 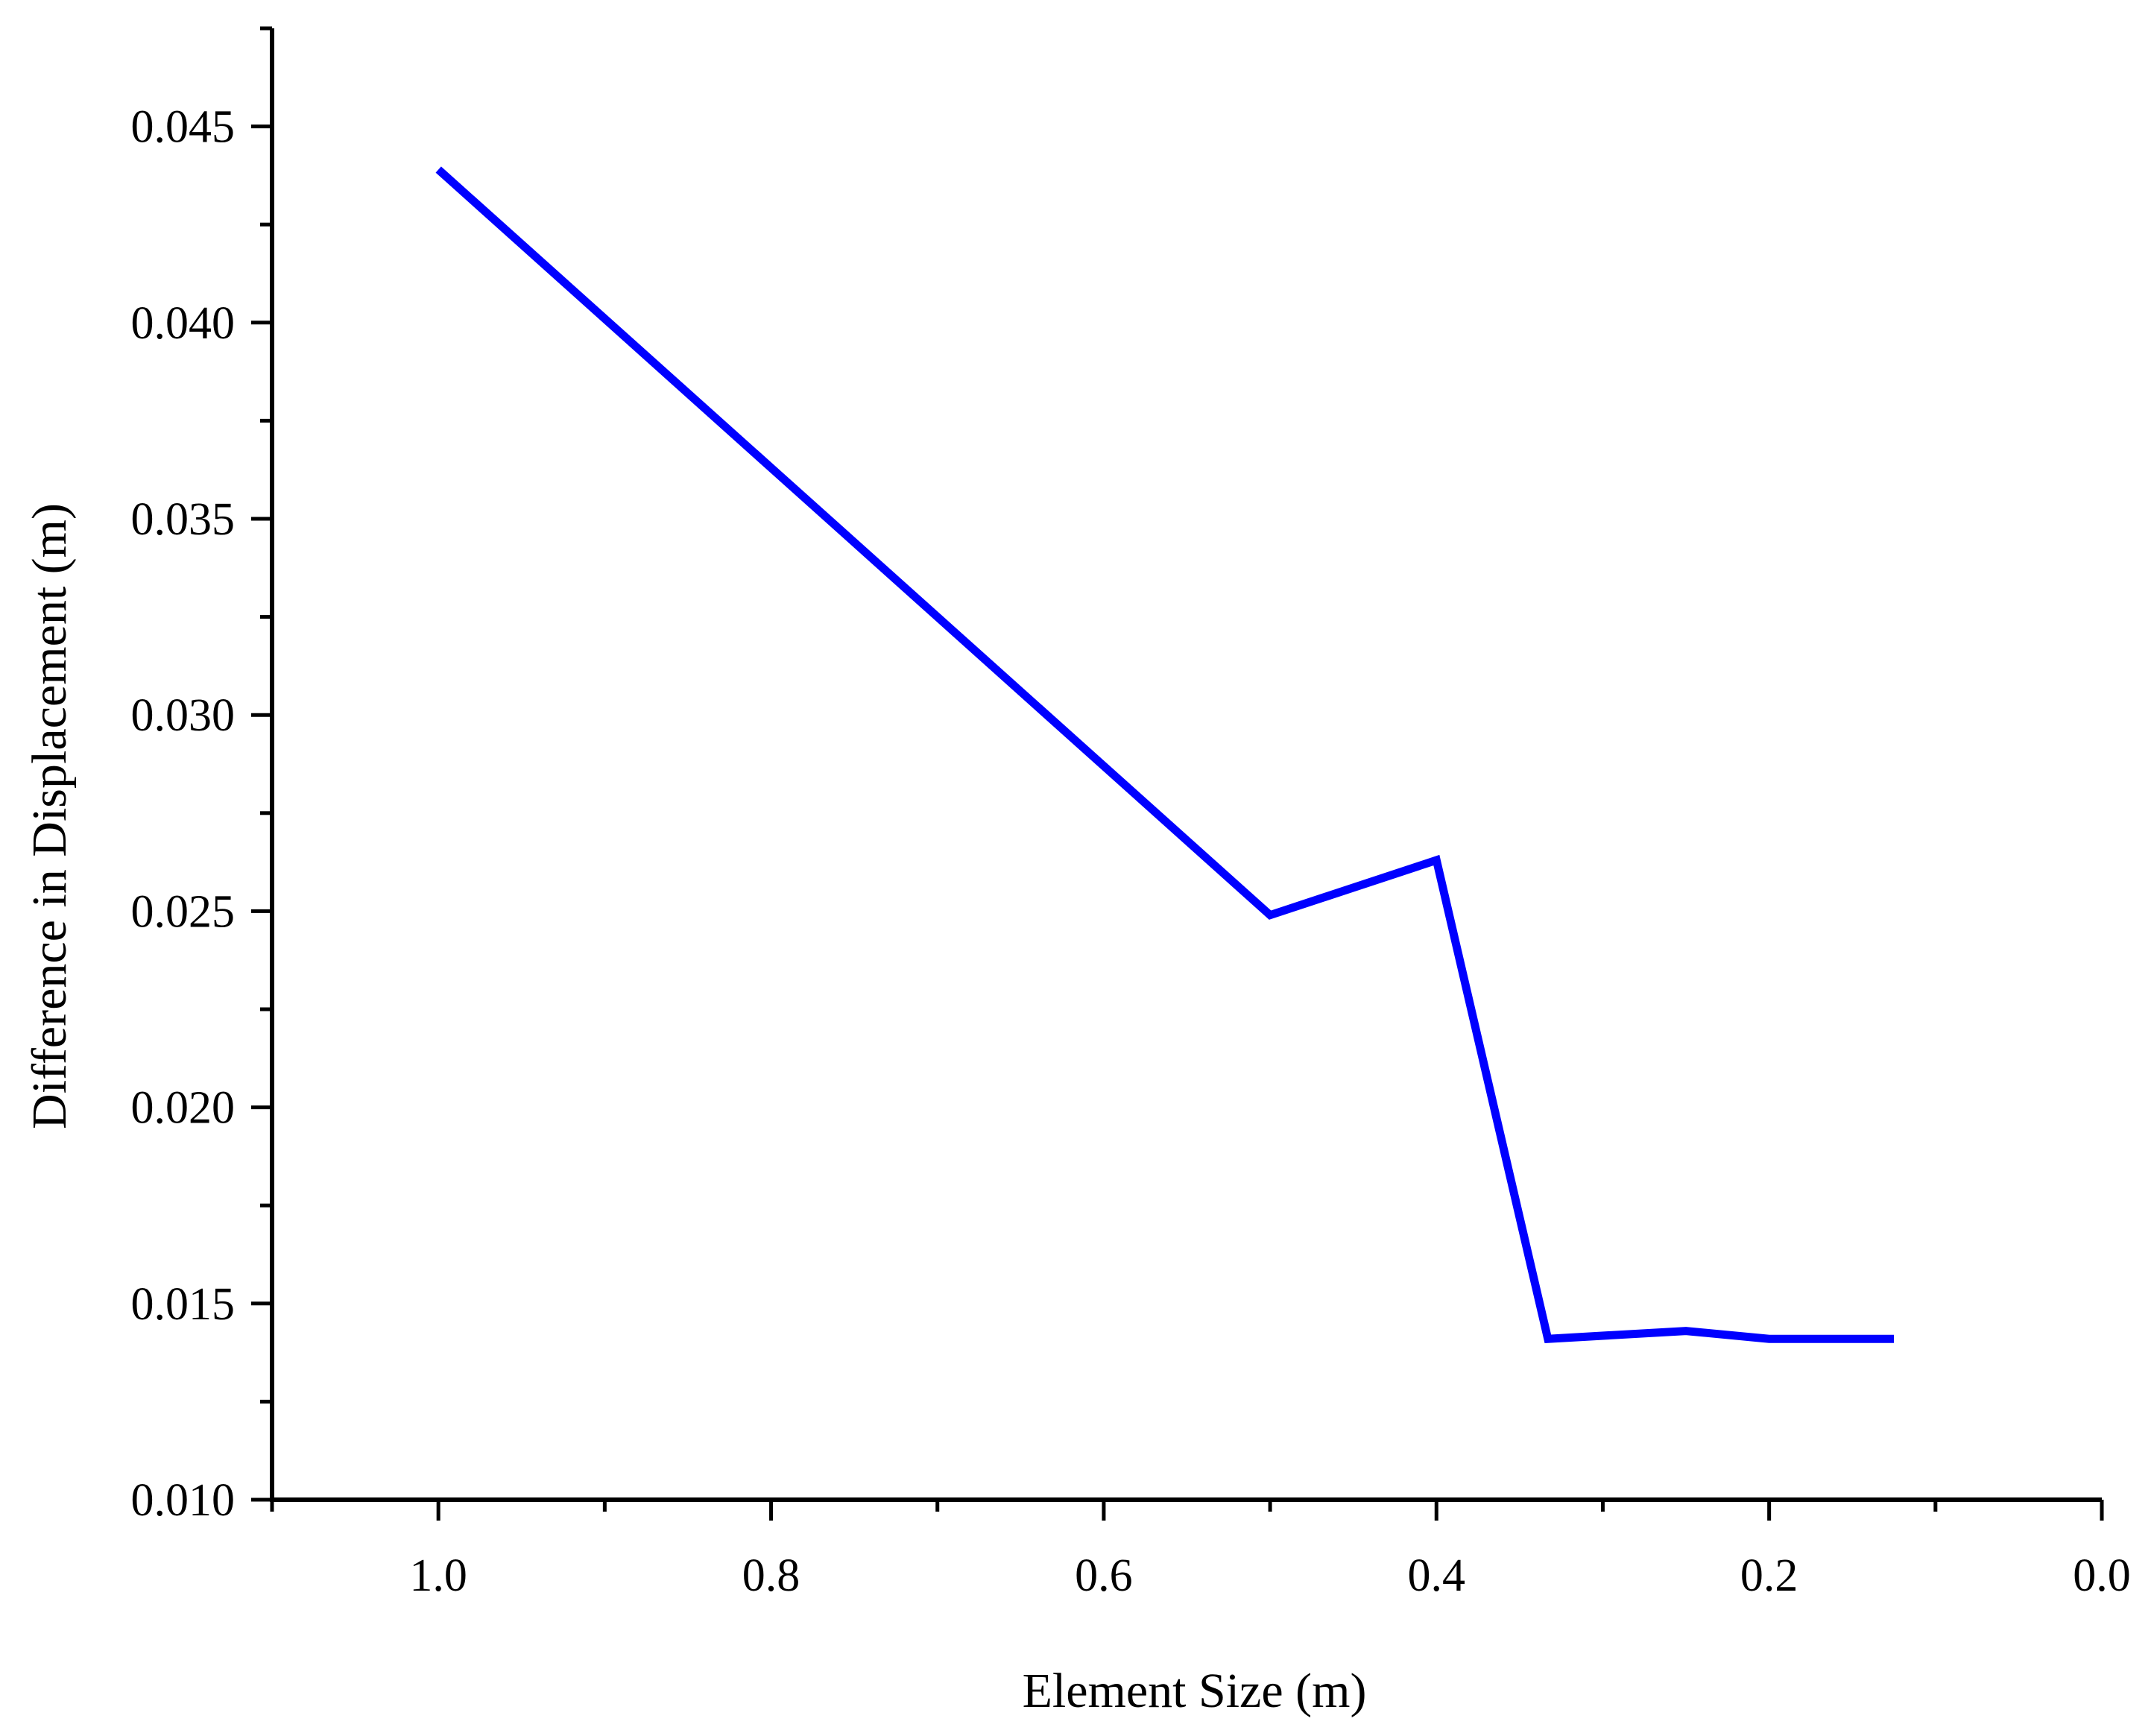 I want to click on x-tick-label: 0.2, so click(x=1769, y=1575).